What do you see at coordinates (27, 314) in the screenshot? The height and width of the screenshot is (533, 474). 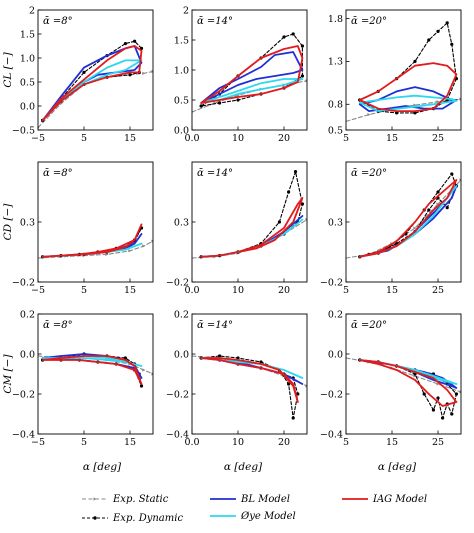 I see `y-tick-label: 0.2` at bounding box center [27, 314].